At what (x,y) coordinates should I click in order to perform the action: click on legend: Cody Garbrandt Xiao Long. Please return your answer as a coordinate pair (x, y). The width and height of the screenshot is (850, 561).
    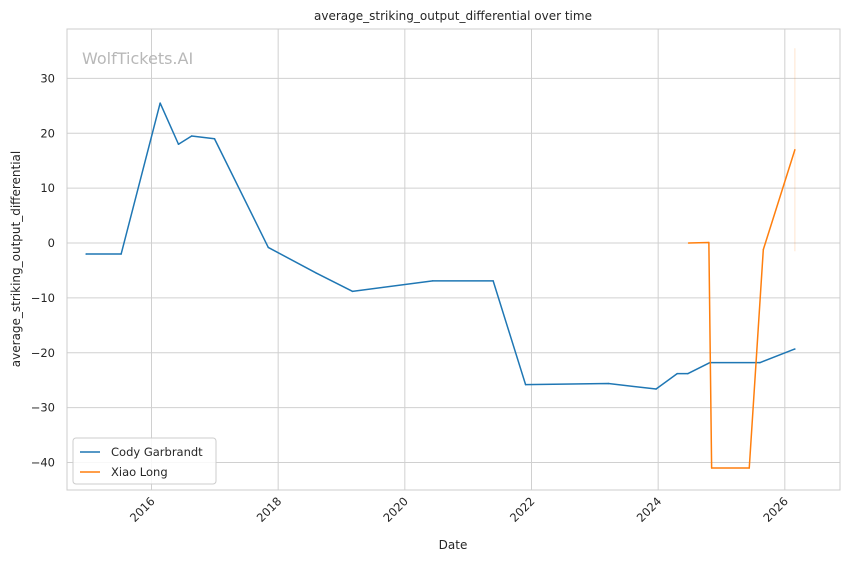
    Looking at the image, I should click on (144, 461).